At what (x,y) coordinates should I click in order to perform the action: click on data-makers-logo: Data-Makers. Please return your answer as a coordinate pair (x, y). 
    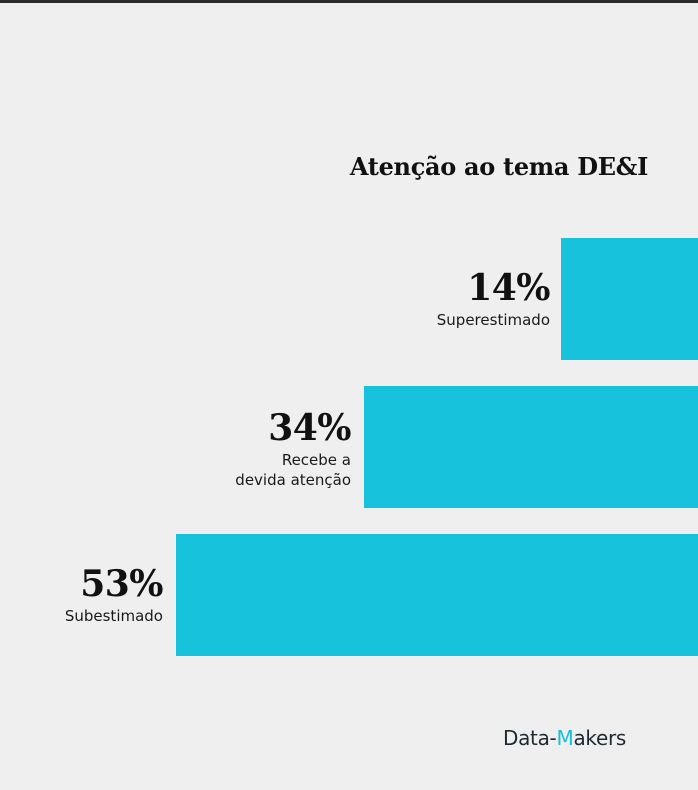
    Looking at the image, I should click on (564, 738).